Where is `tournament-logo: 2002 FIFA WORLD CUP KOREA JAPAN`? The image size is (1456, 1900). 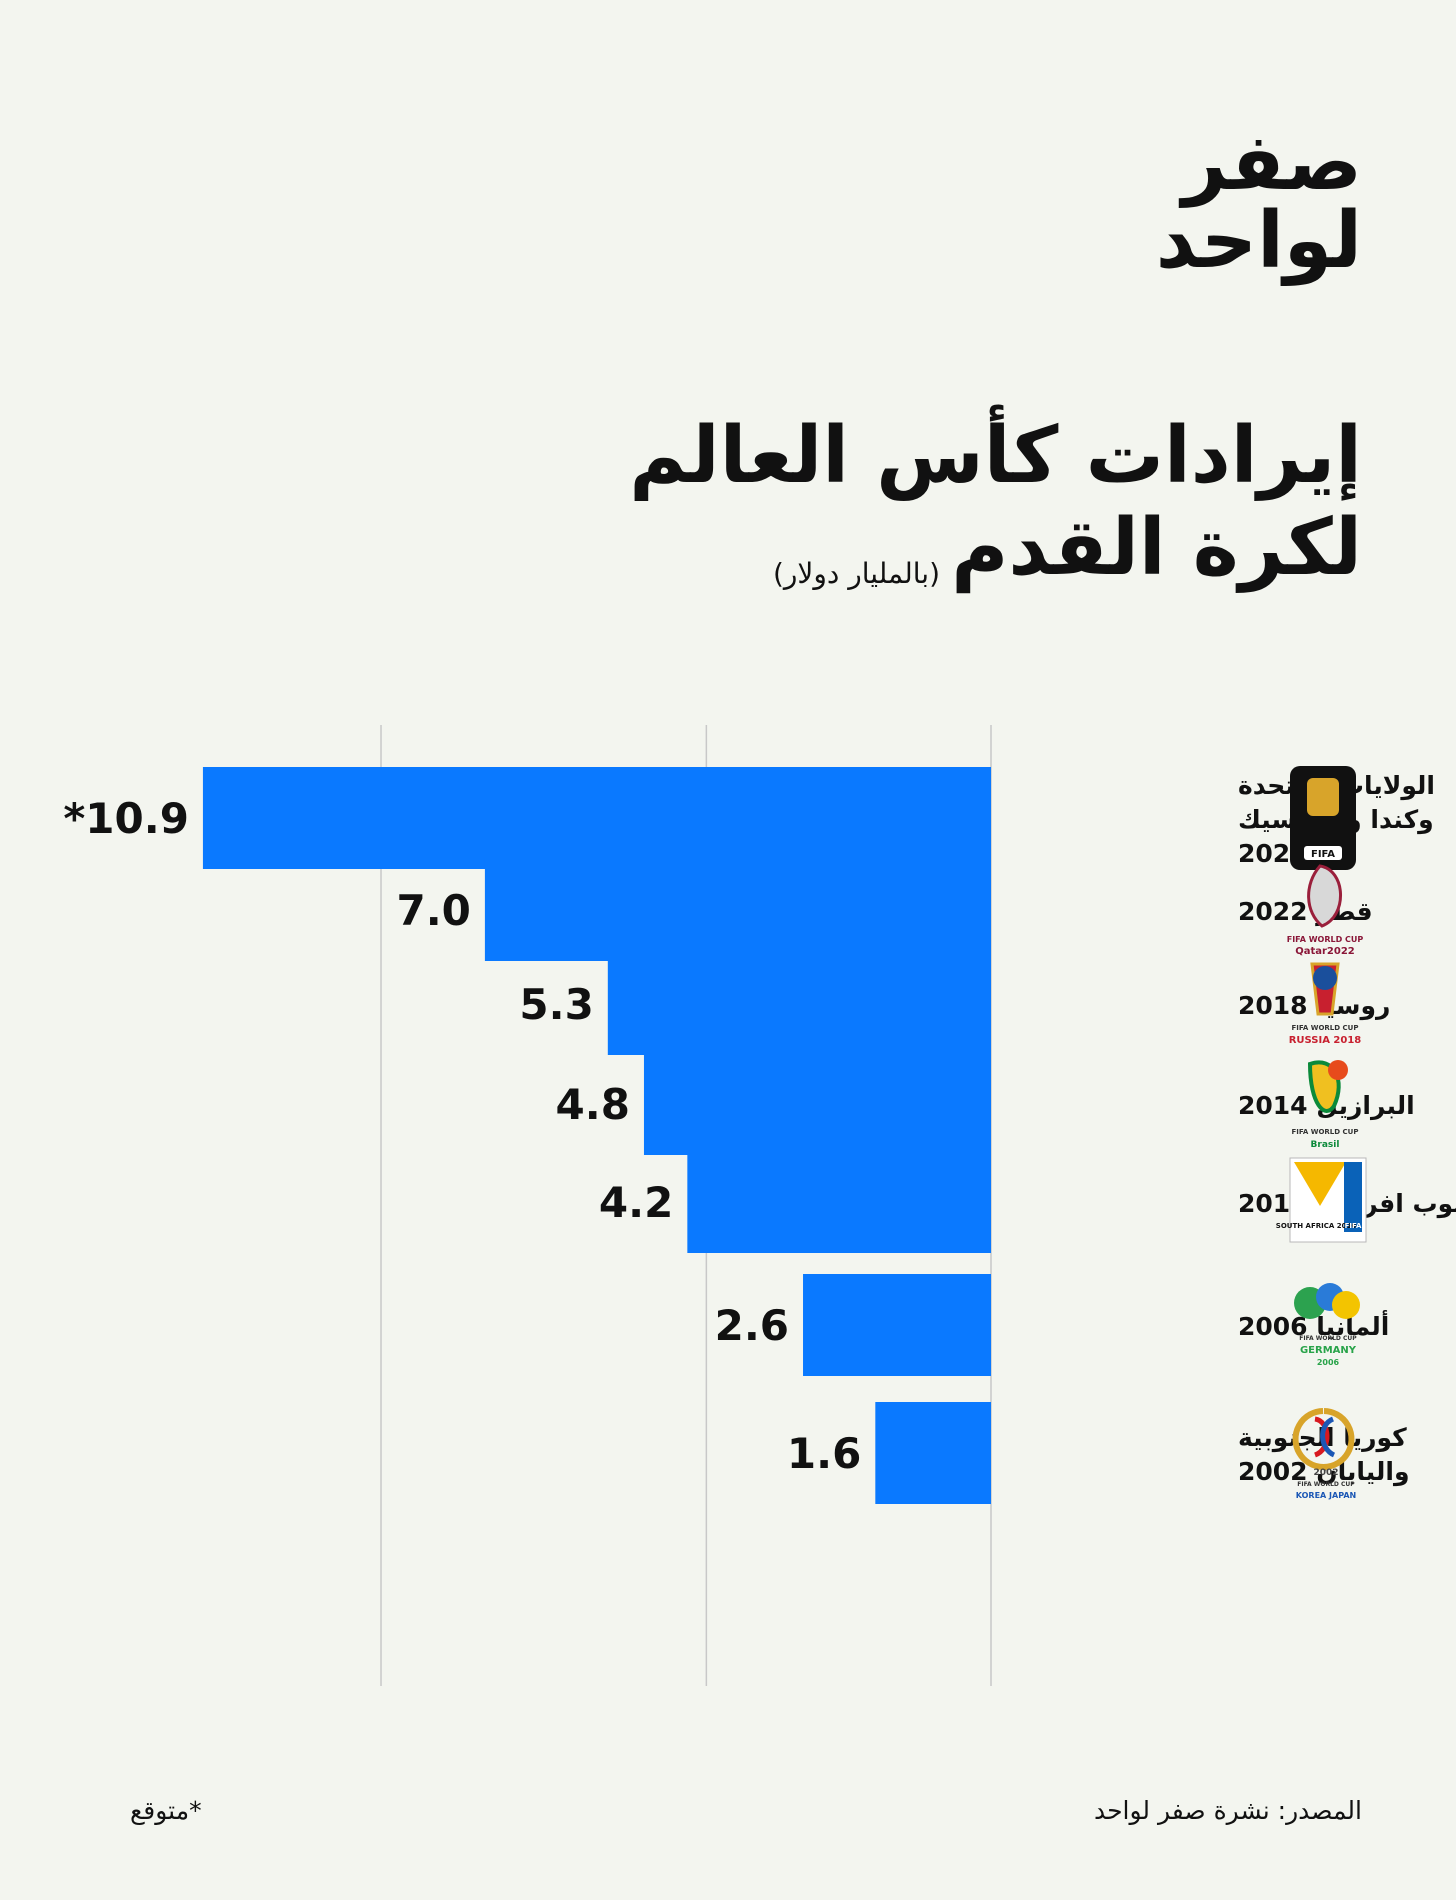 tournament-logo: 2002 FIFA WORLD CUP KOREA JAPAN is located at coordinates (1324, 1454).